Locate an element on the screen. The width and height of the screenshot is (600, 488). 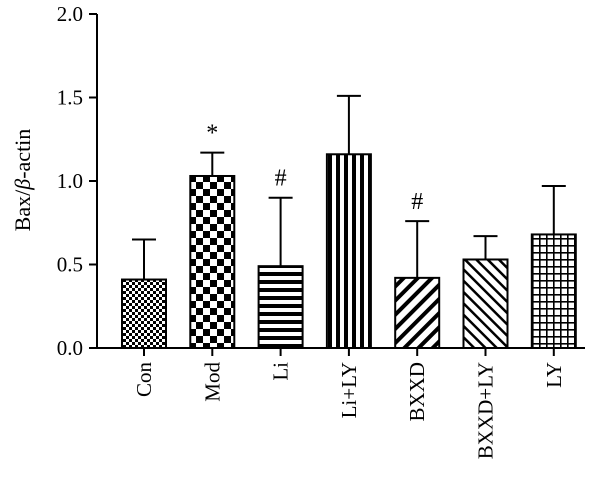
significance-marker: * is located at coordinates (212, 134).